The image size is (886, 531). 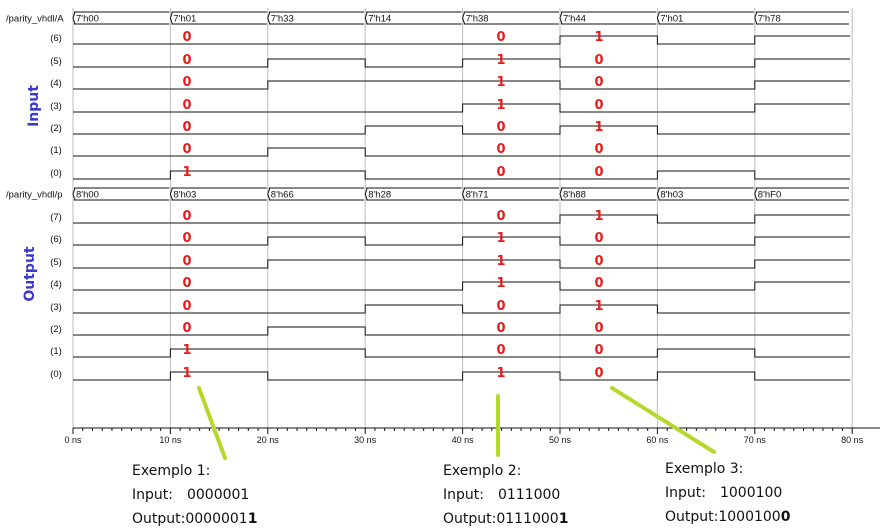 I want to click on bus-value: 7'h78, so click(x=769, y=19).